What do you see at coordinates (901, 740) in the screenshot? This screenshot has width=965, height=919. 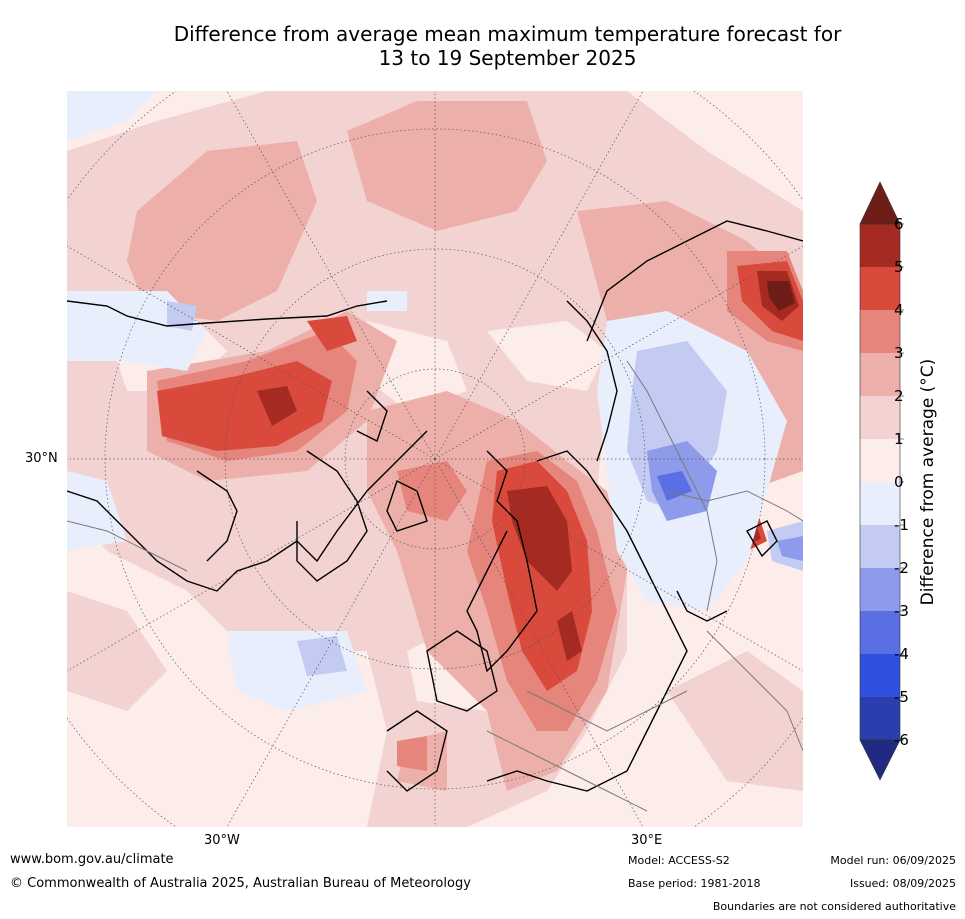 I see `colorbar-tick-label: -6` at bounding box center [901, 740].